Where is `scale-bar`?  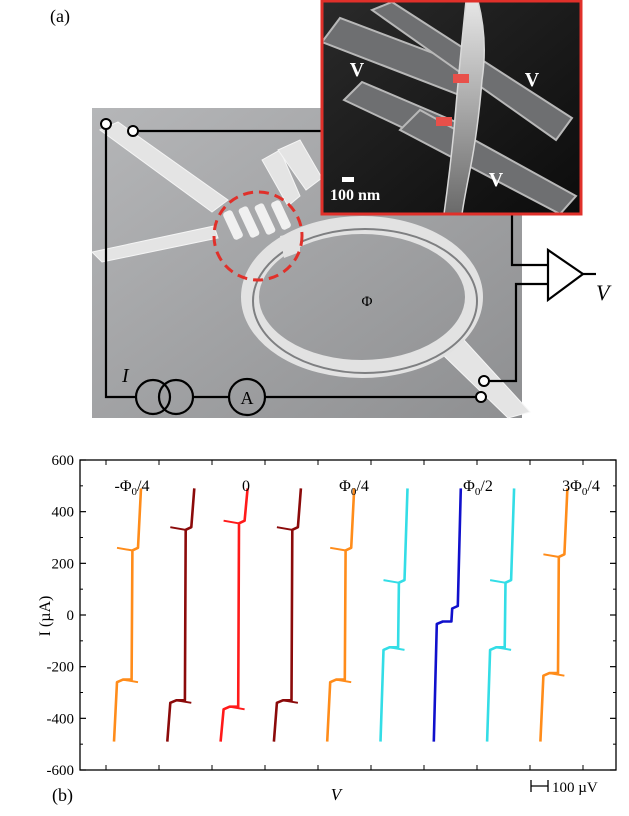 scale-bar is located at coordinates (348, 179).